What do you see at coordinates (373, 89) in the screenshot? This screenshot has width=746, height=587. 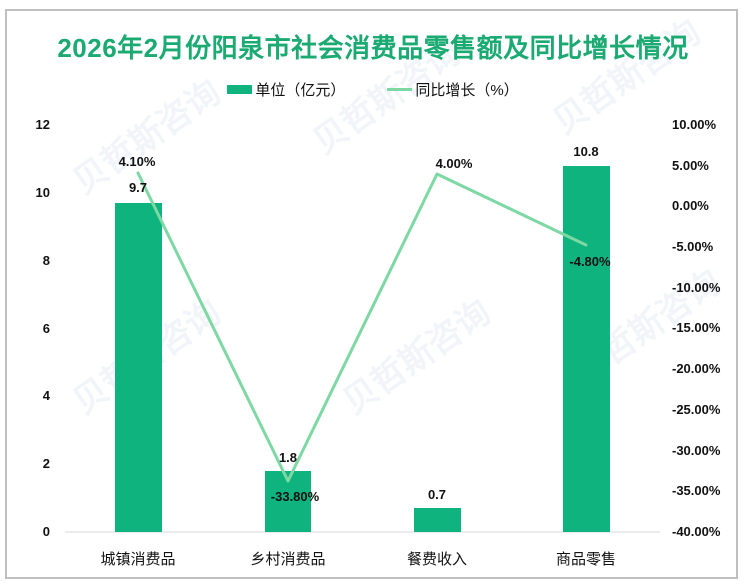 I see `legend: 单位（亿元） 同比增长（%）` at bounding box center [373, 89].